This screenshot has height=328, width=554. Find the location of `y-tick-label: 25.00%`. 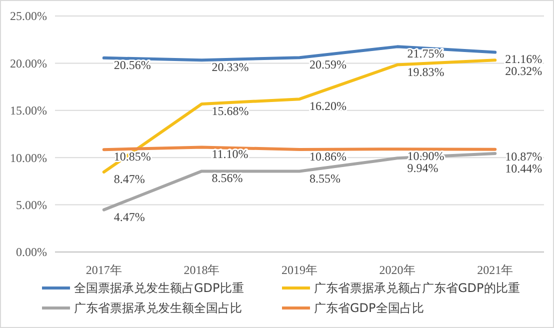

y-tick-label: 25.00% is located at coordinates (28, 16).